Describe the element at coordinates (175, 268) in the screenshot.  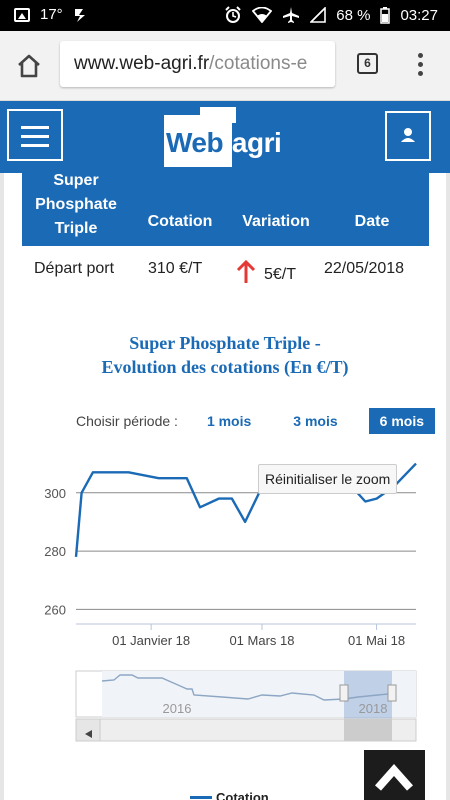
I see `row-cotation: 310 €/T` at that location.